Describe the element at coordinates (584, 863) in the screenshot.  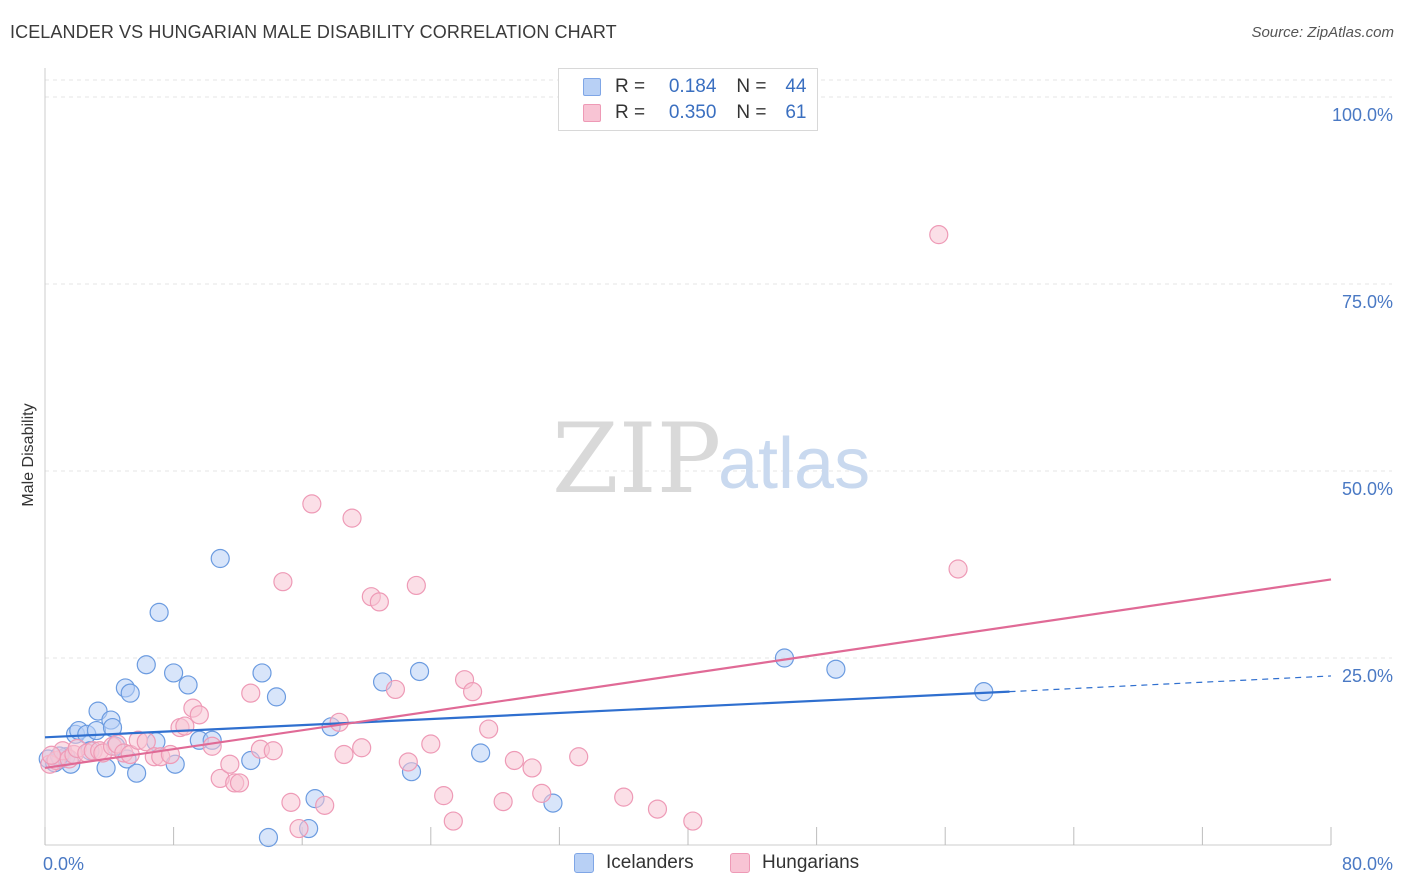
I see `series-swatch-icelanders` at that location.